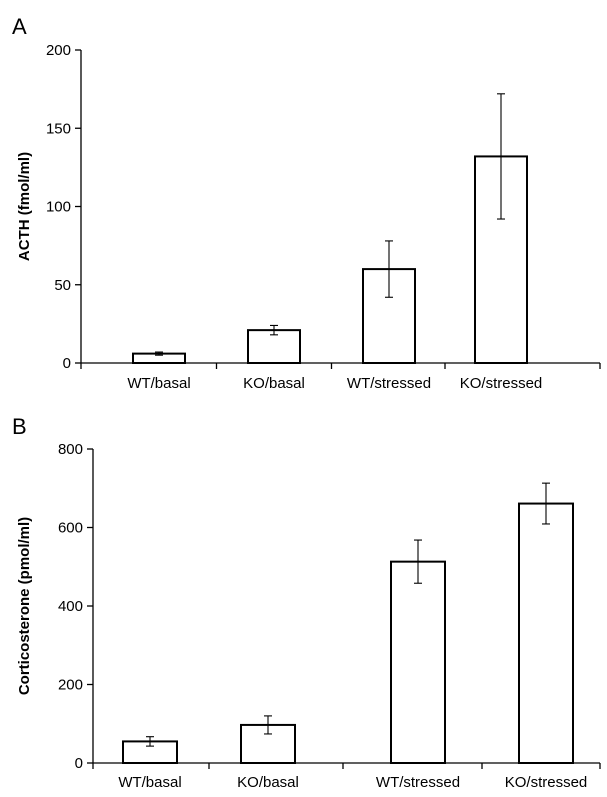 The image size is (607, 797). What do you see at coordinates (70, 606) in the screenshot?
I see `y-tick-label: 400` at bounding box center [70, 606].